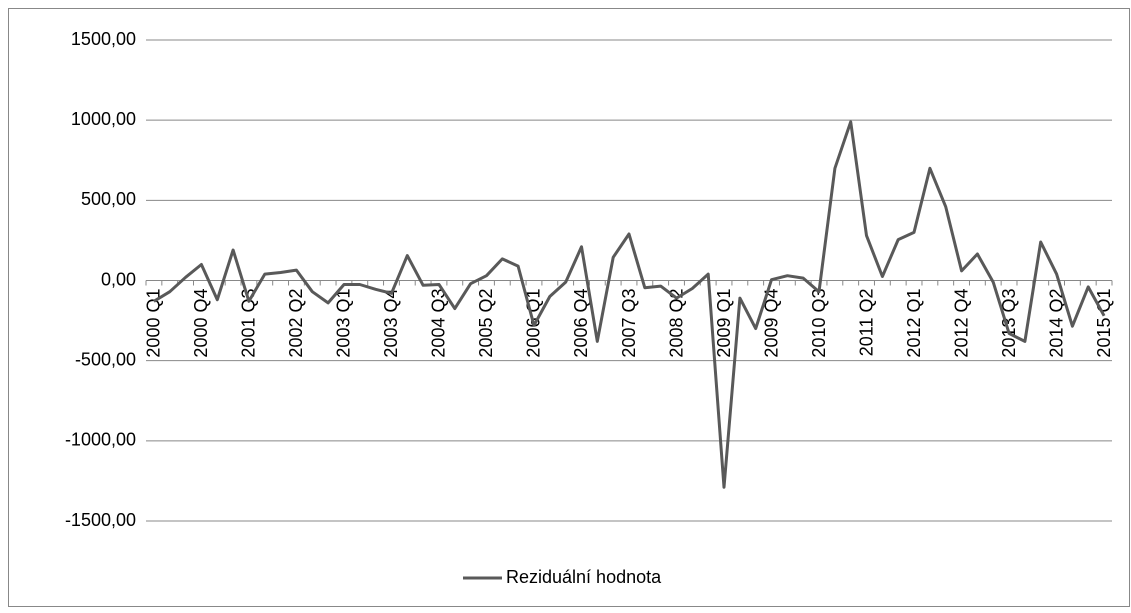  Describe the element at coordinates (914, 323) in the screenshot. I see `x-tick-label: 2012 Q1` at that location.